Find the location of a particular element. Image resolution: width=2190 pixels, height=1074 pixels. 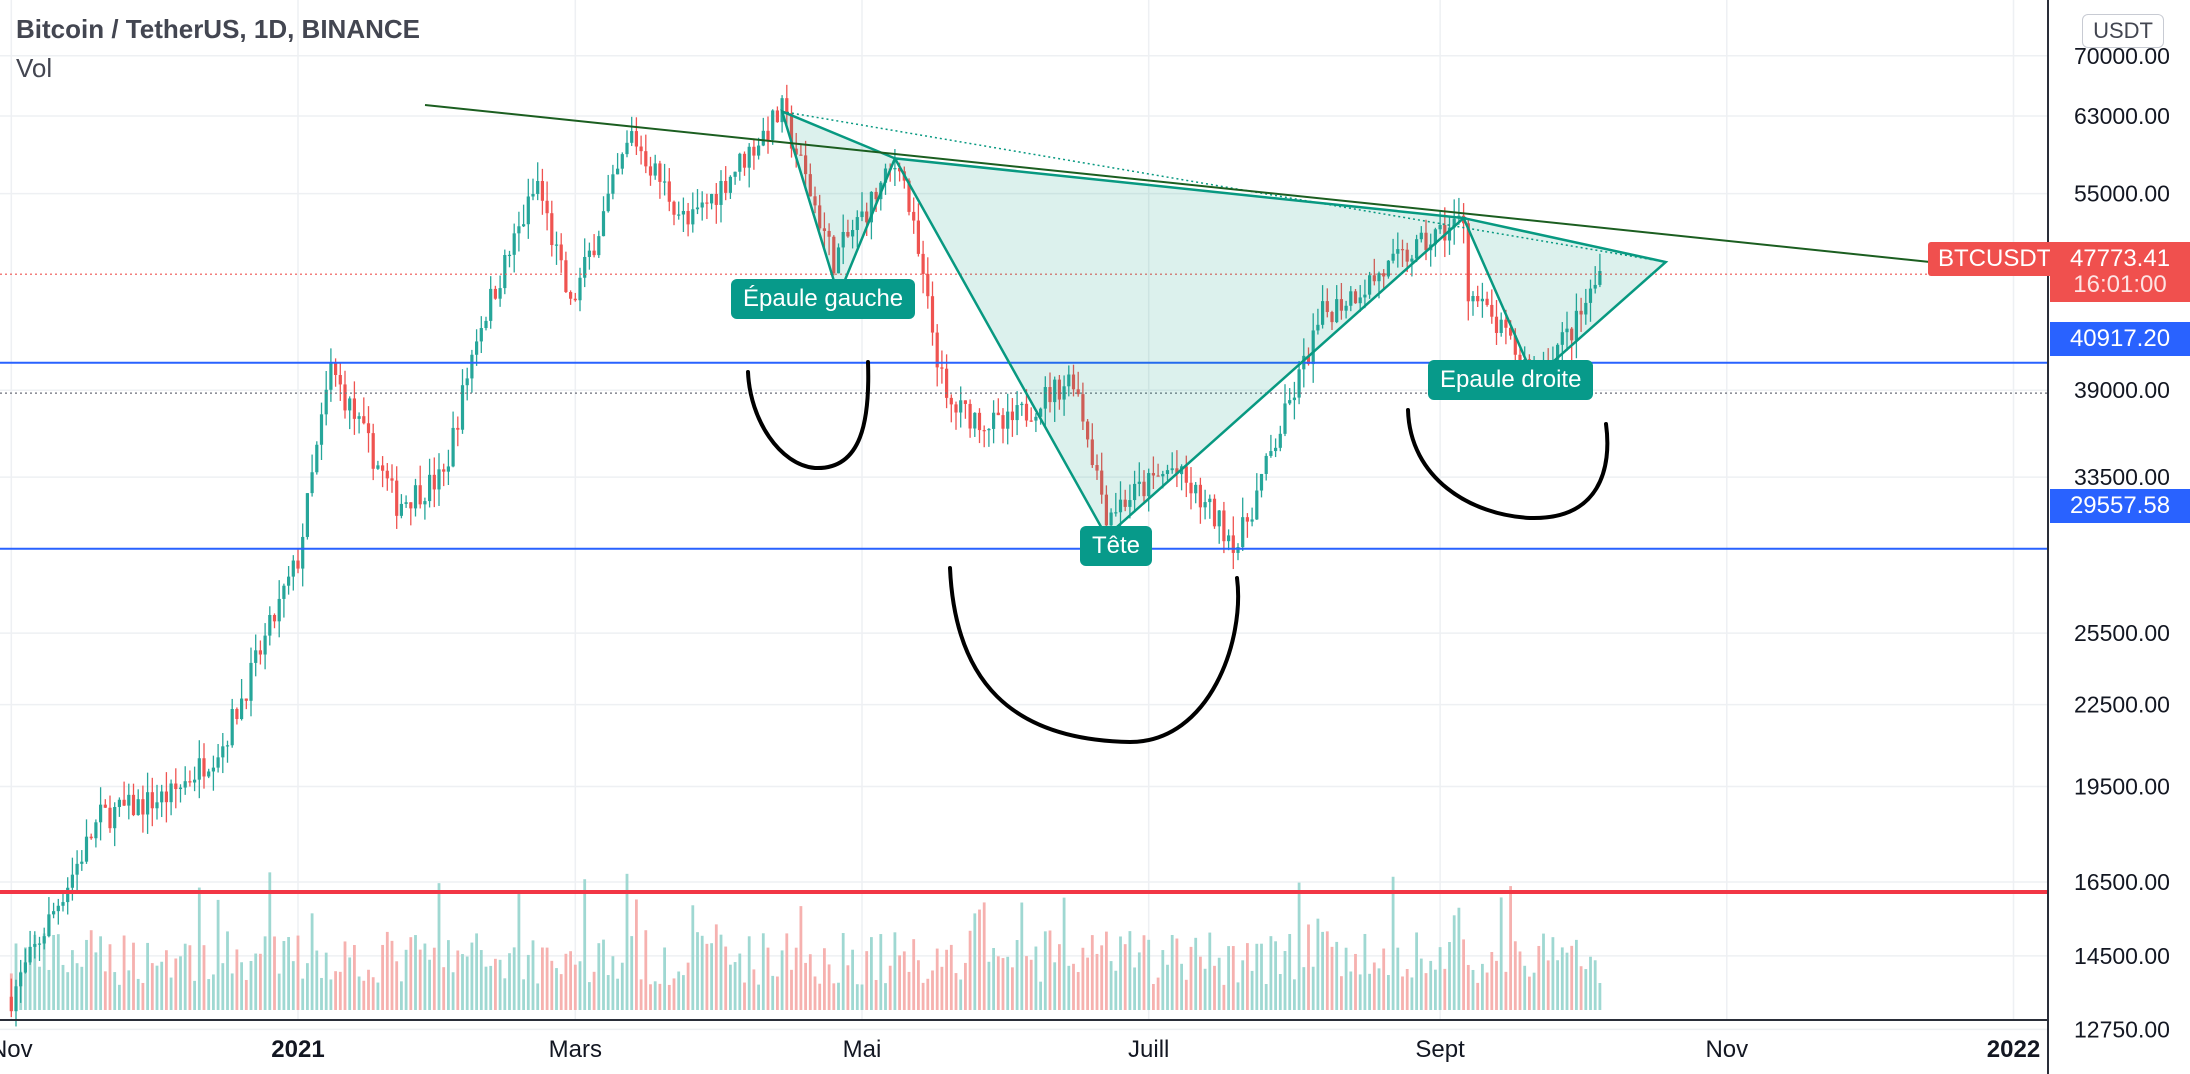

time-tick-label: 2022 is located at coordinates (2013, 1049).